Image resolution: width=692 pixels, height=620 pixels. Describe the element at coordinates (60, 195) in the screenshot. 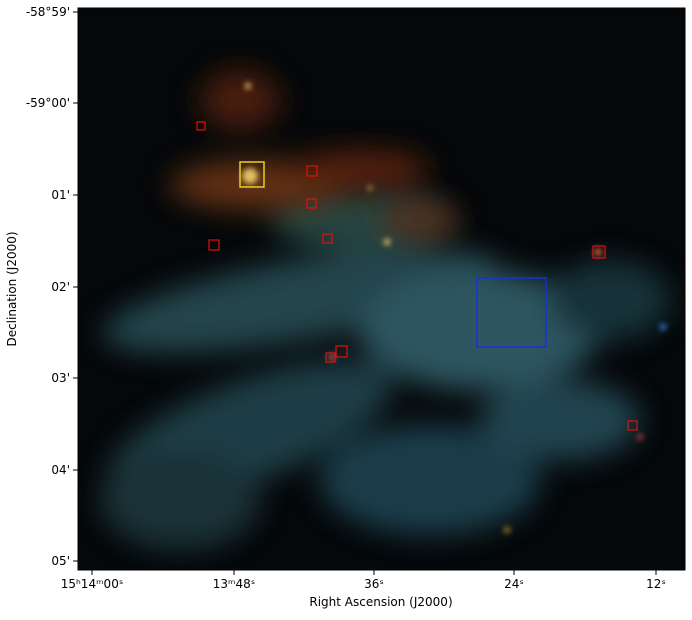

I see `y-tick-label: 01'` at that location.